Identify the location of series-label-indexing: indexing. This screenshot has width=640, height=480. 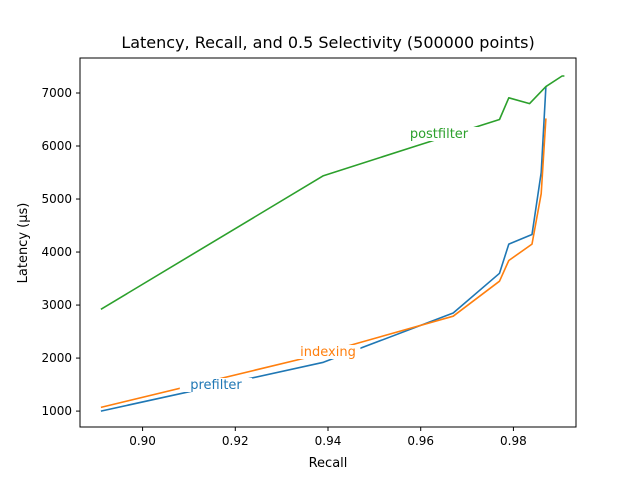
(328, 352).